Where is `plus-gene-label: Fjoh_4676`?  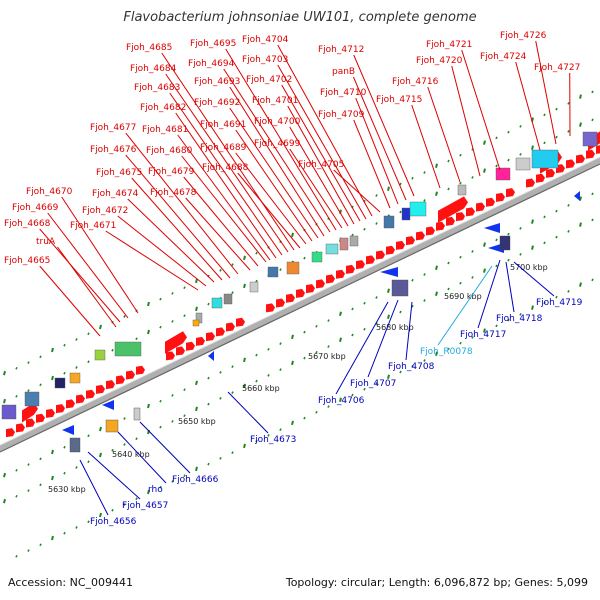
plus-gene-label: Fjoh_4676 is located at coordinates (113, 150).